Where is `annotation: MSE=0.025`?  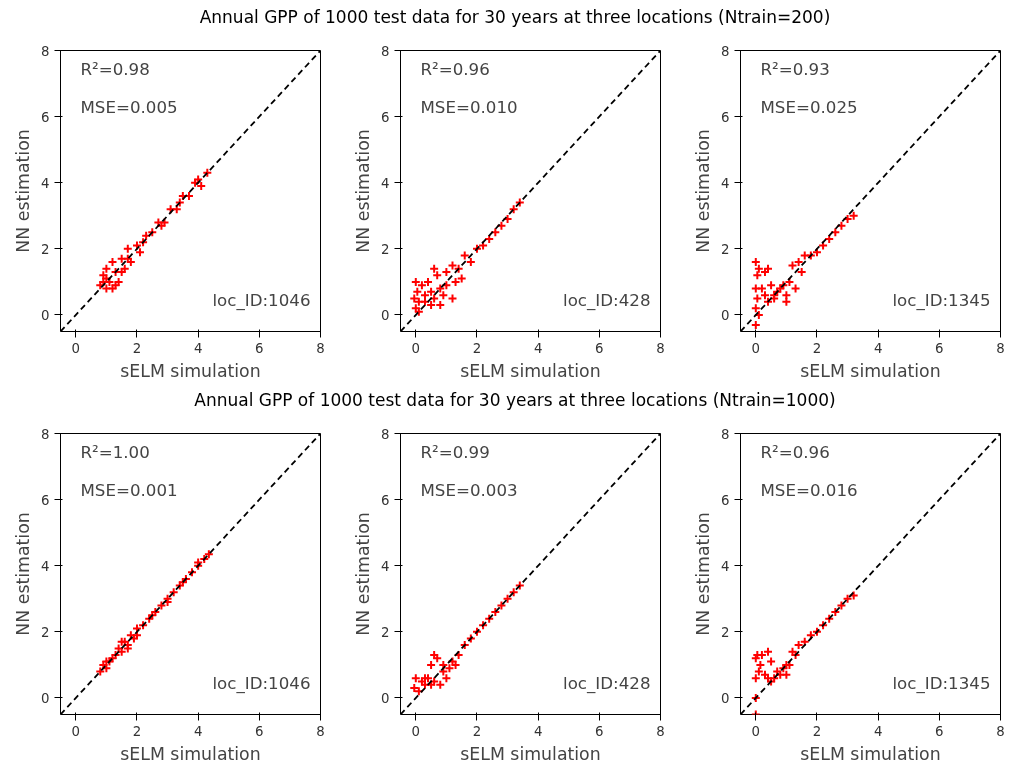
annotation: MSE=0.025 is located at coordinates (809, 107).